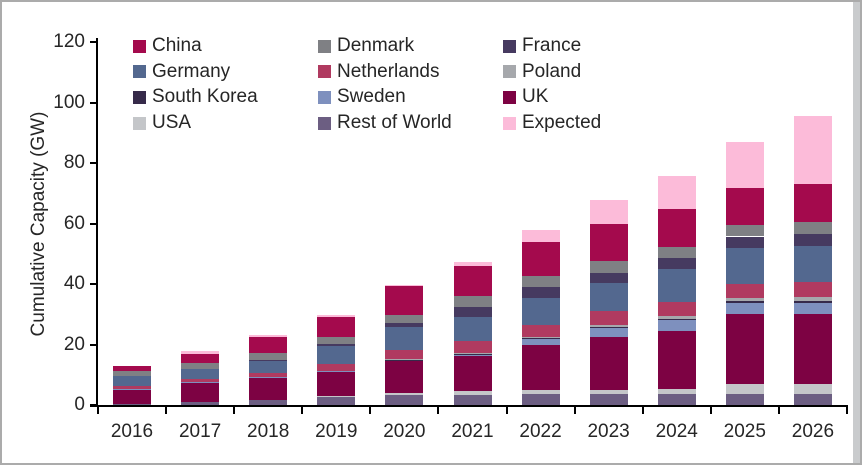 This screenshot has height=465, width=862. I want to click on x-tick-label-2024: 2024, so click(676, 431).